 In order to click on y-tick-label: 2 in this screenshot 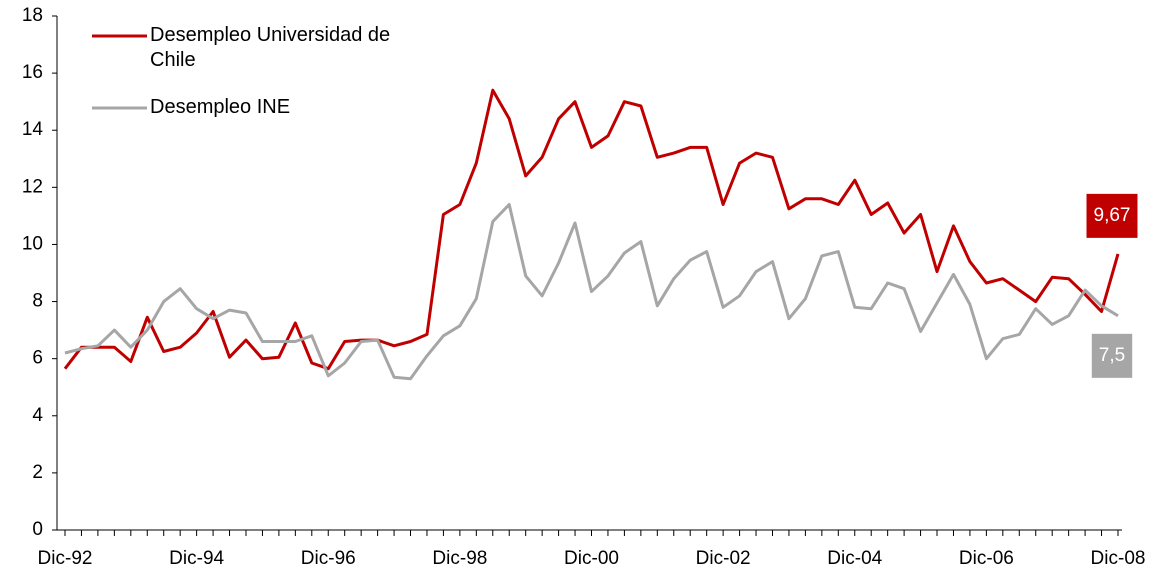, I will do `click(37, 472)`.